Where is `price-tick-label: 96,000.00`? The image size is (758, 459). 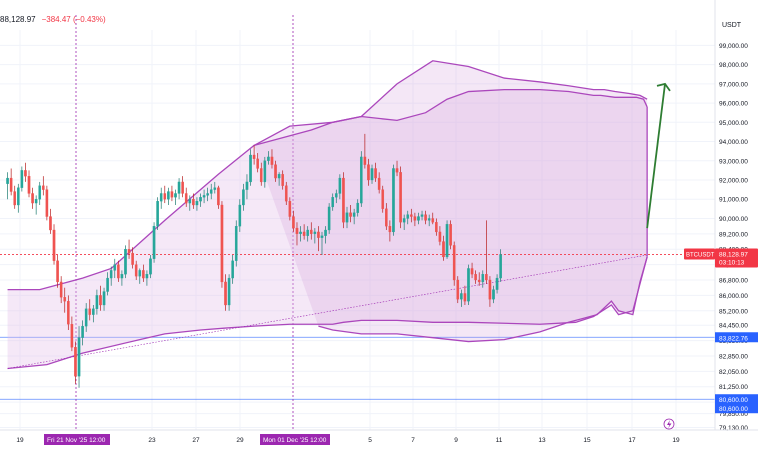 price-tick-label: 96,000.00 is located at coordinates (733, 104).